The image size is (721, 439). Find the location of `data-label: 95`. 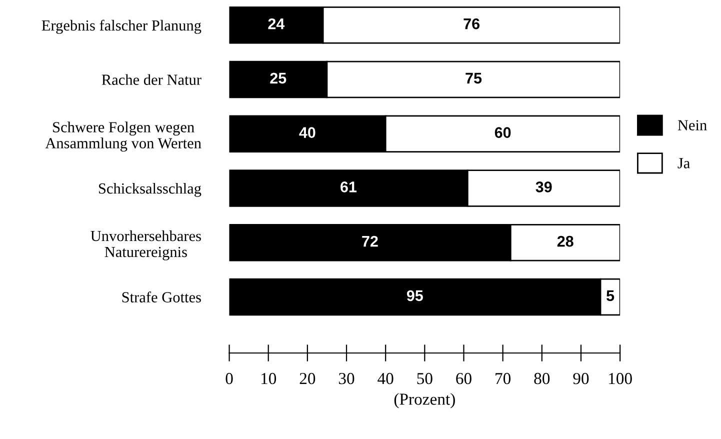

data-label: 95 is located at coordinates (414, 296).